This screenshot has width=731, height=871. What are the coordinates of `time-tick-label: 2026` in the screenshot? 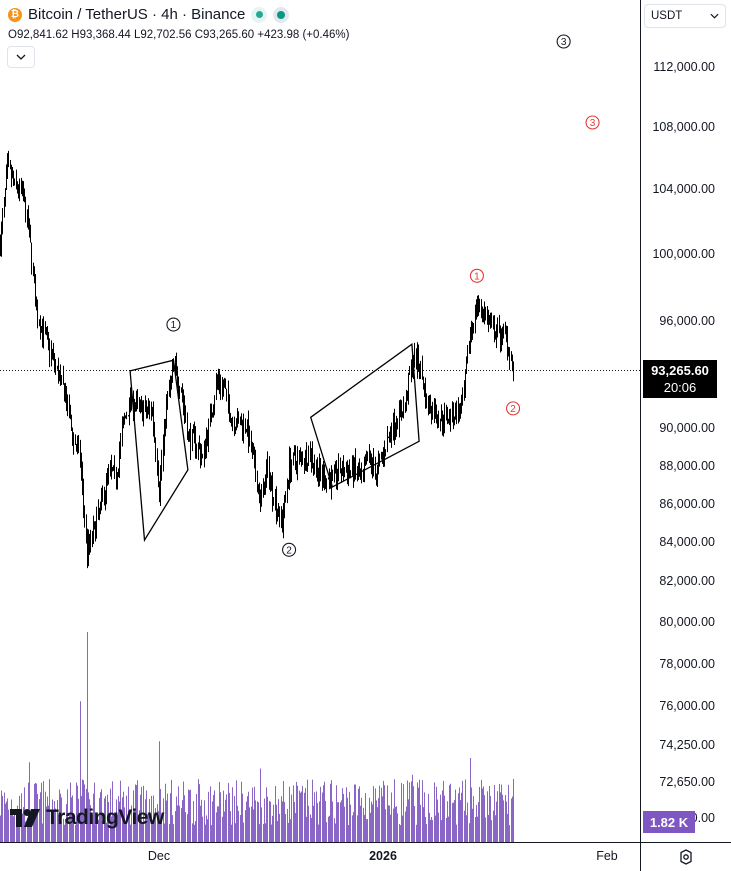 It's located at (383, 856).